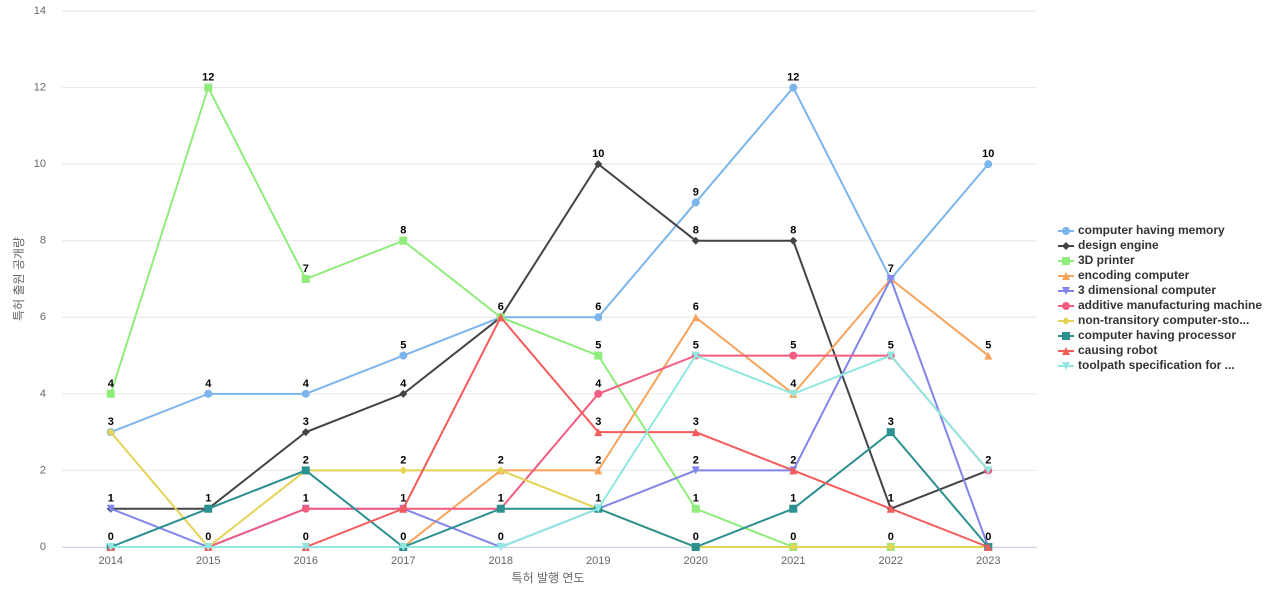 This screenshot has height=600, width=1280. Describe the element at coordinates (1096, 260) in the screenshot. I see `legend-item: 3D printer` at that location.